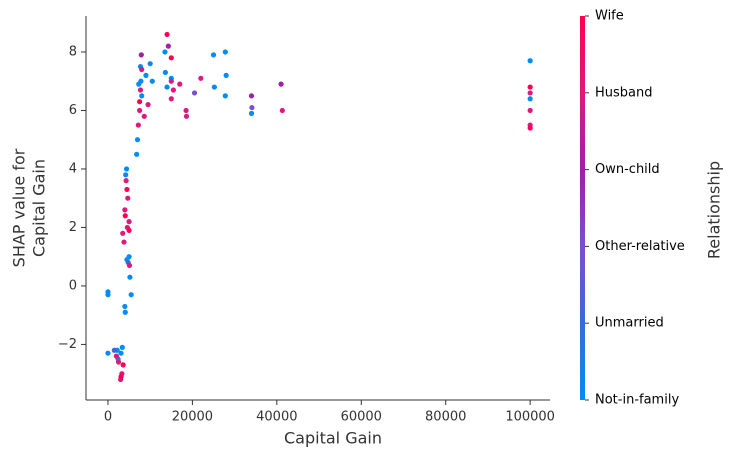 Image resolution: width=734 pixels, height=459 pixels. I want to click on x-tick-label: 0, so click(108, 417).